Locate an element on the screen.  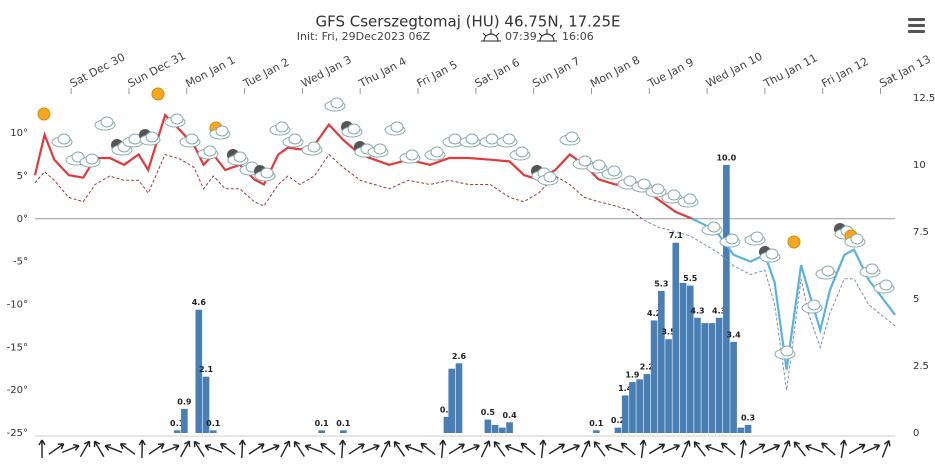
y-tick-label: -10° is located at coordinates (17, 304).